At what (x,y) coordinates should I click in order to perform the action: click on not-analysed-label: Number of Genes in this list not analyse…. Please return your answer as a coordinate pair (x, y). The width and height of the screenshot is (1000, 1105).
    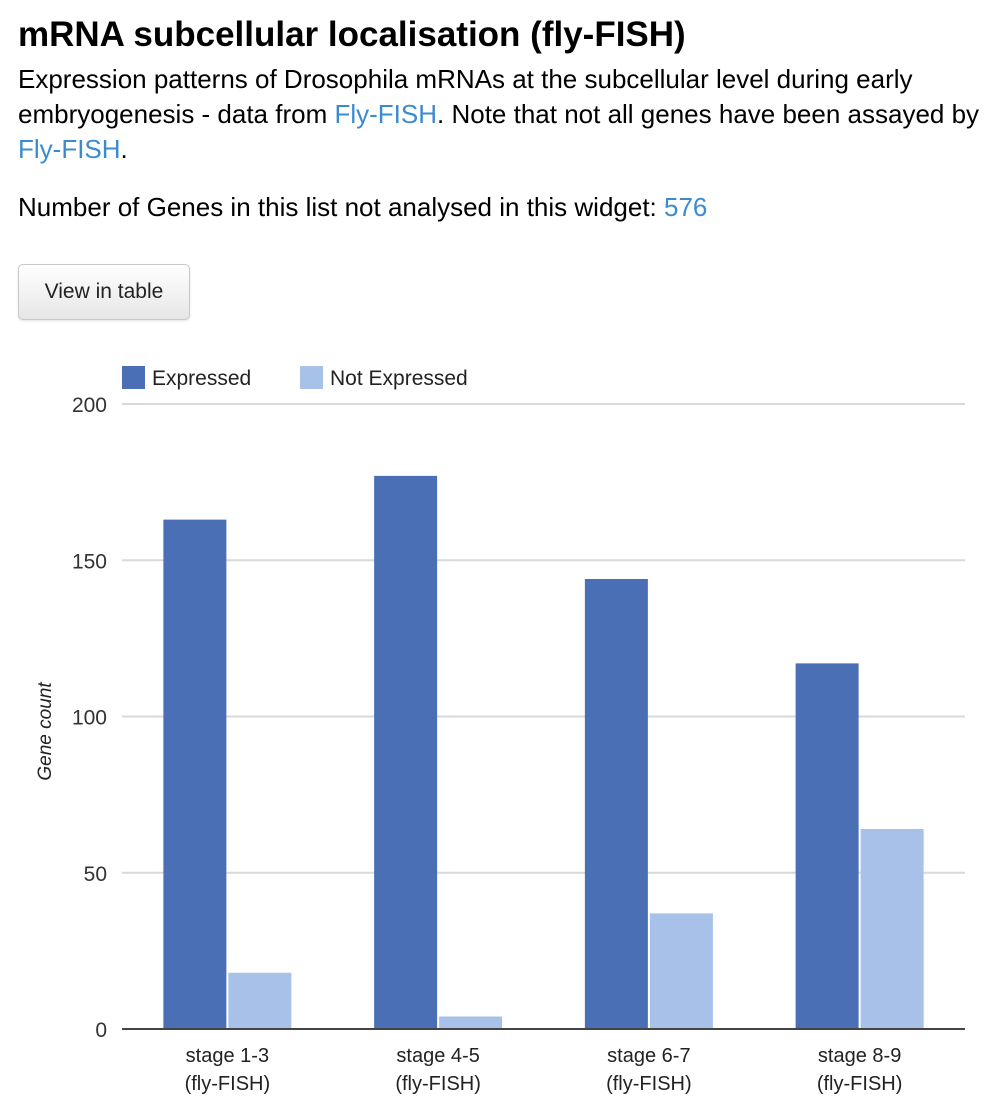
    Looking at the image, I should click on (341, 207).